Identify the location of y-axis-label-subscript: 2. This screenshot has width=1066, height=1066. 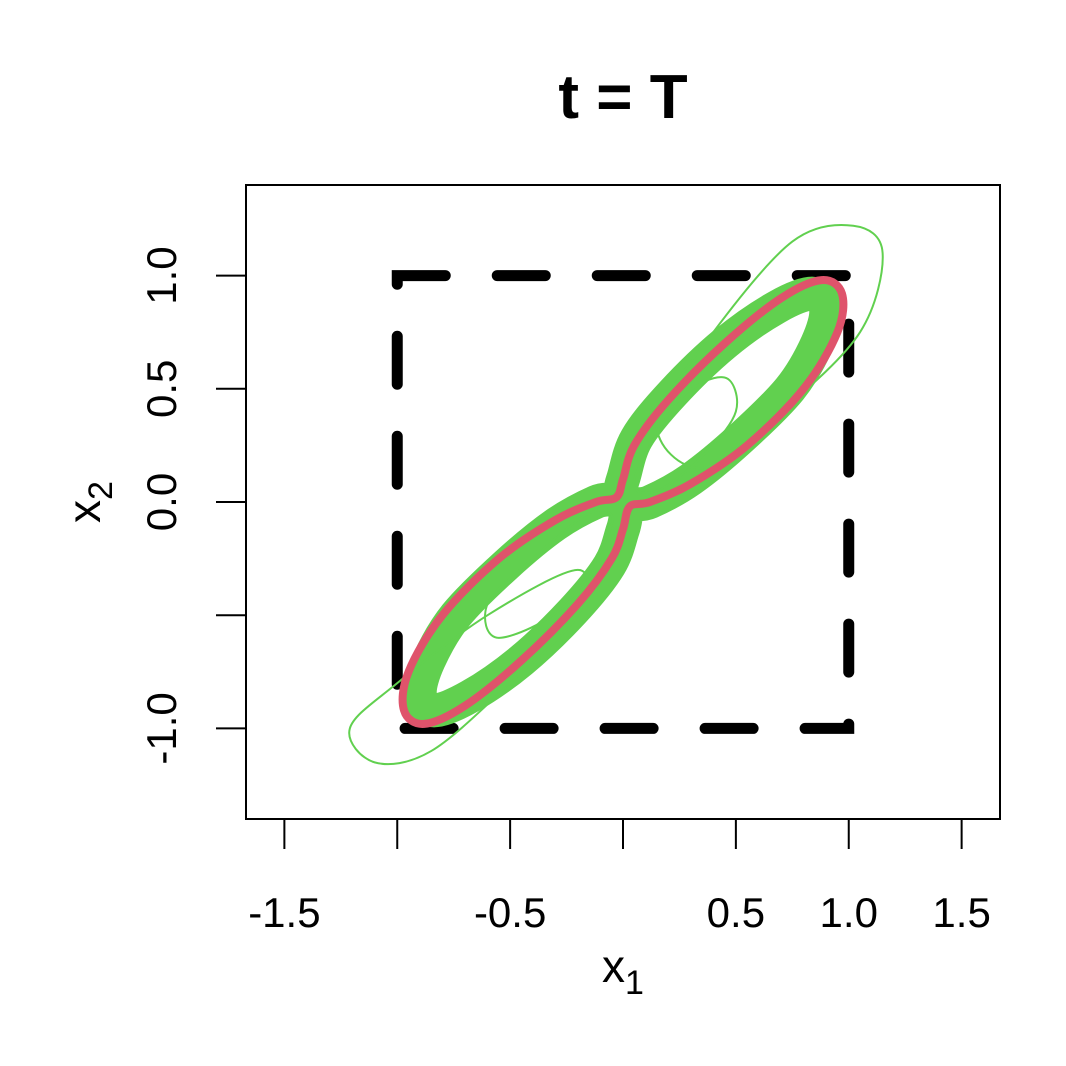
(101, 490).